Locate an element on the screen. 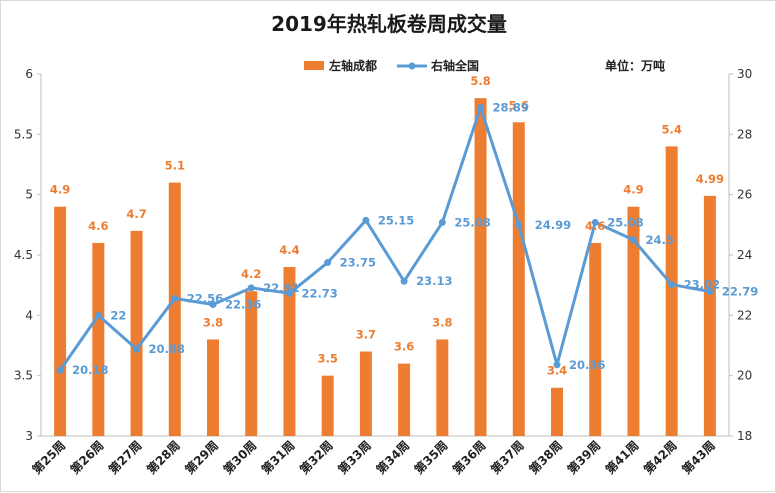 Image resolution: width=776 pixels, height=493 pixels. right-tick-label: 30 is located at coordinates (744, 74).